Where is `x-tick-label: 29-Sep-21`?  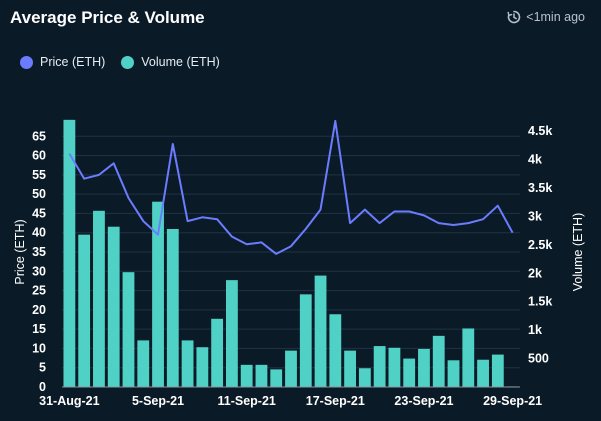
x-tick-label: 29-Sep-21 is located at coordinates (512, 401).